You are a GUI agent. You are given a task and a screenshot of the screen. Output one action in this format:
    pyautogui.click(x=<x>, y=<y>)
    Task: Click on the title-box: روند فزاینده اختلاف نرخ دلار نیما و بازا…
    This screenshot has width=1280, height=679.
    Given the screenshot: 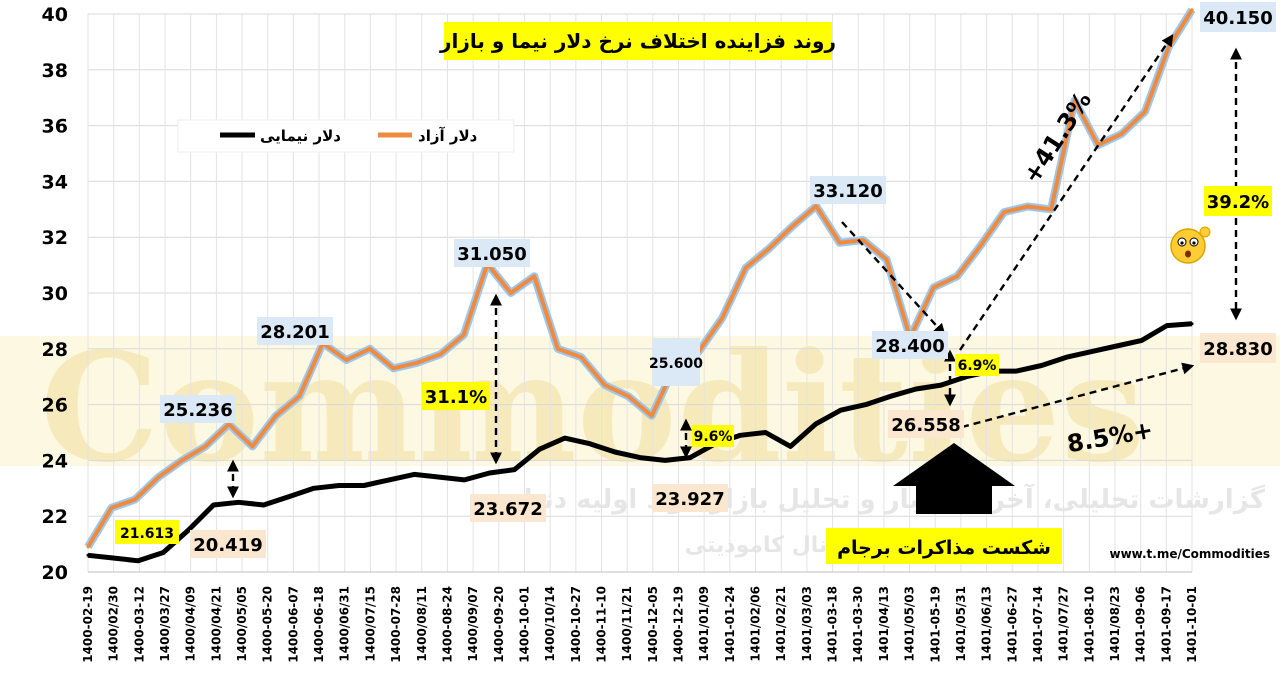 What is the action you would take?
    pyautogui.click(x=637, y=41)
    